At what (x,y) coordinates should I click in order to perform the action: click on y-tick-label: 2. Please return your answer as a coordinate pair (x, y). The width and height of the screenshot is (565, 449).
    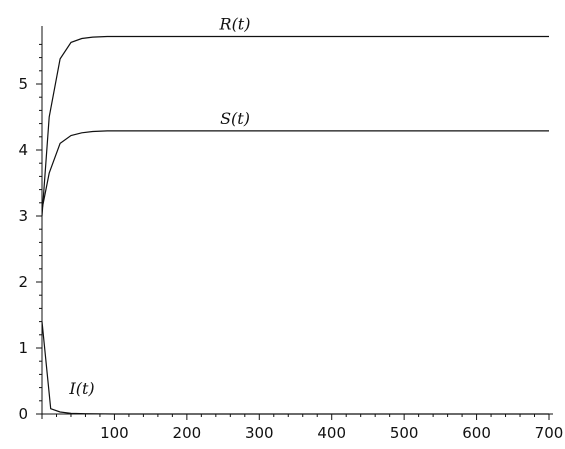
    Looking at the image, I should click on (23, 282).